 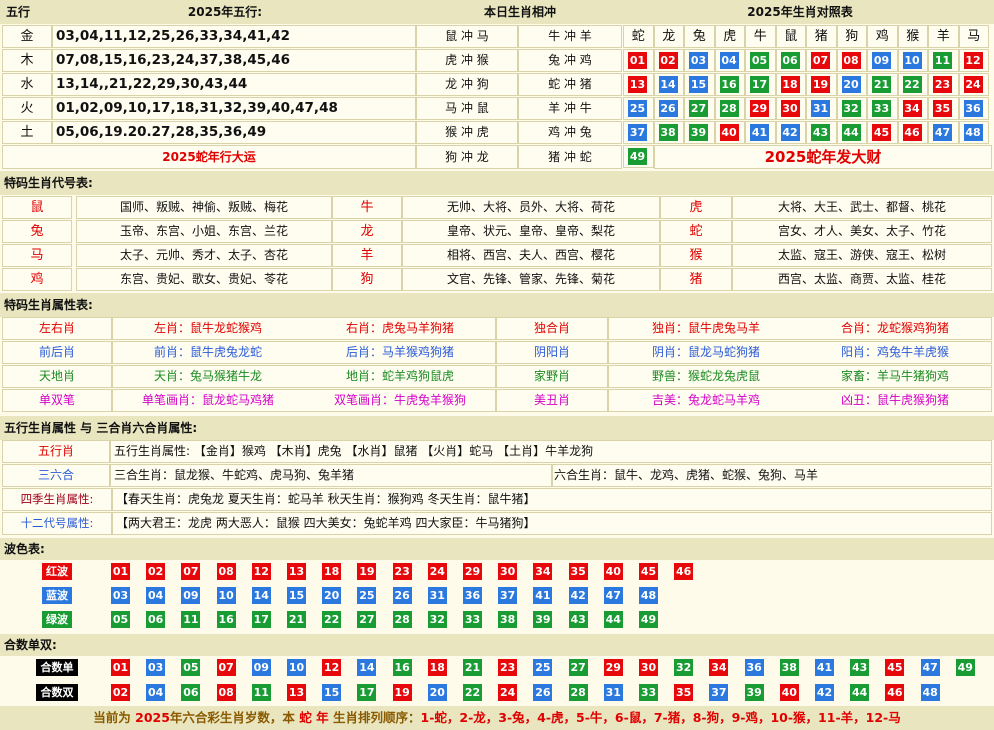 I want to click on zodiac-number-ball: 38, so click(x=668, y=132).